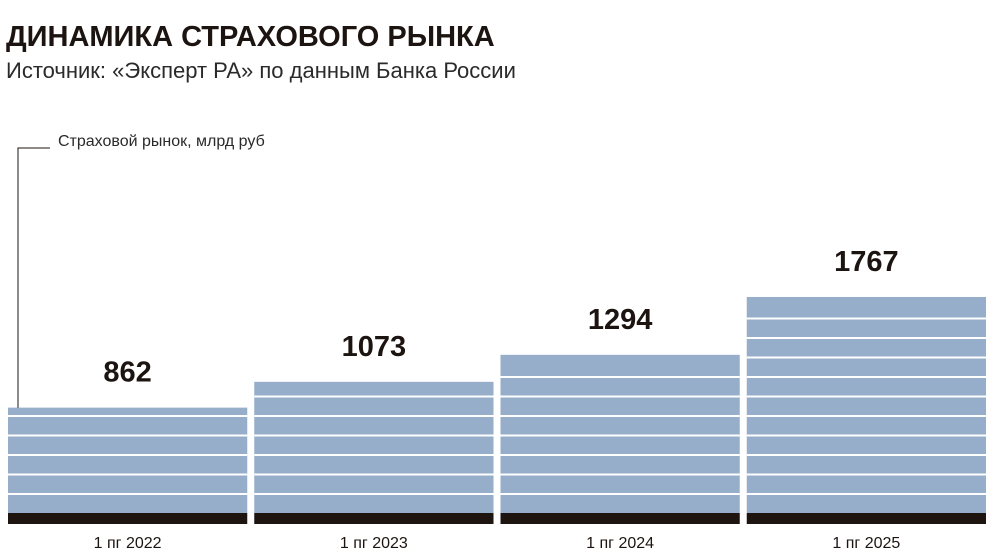  Describe the element at coordinates (128, 543) in the screenshot. I see `x-tick-label: 1 пг 2022` at that location.